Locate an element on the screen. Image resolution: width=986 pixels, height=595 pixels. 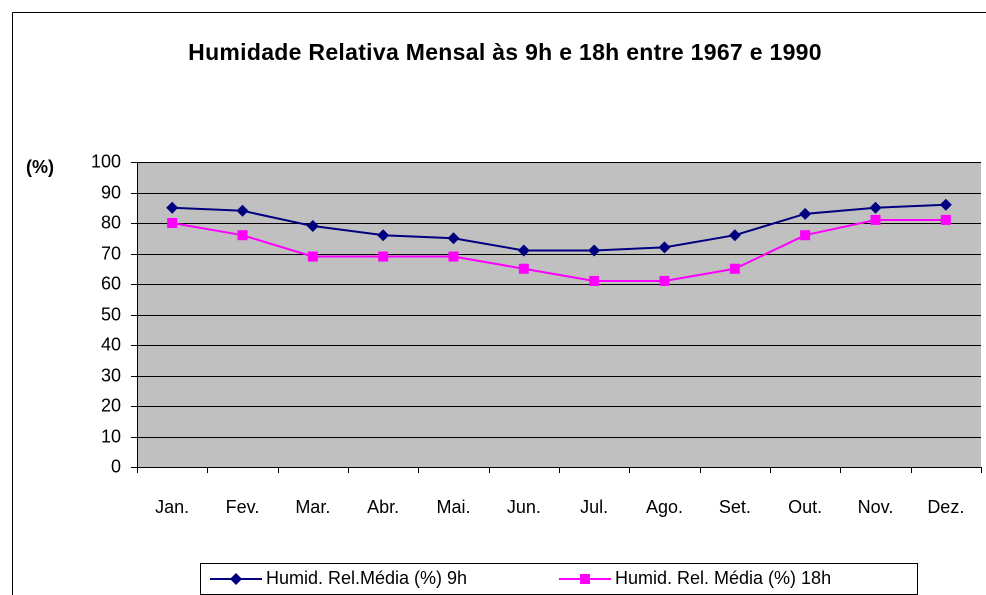
x-tick-label: Set. is located at coordinates (735, 507).